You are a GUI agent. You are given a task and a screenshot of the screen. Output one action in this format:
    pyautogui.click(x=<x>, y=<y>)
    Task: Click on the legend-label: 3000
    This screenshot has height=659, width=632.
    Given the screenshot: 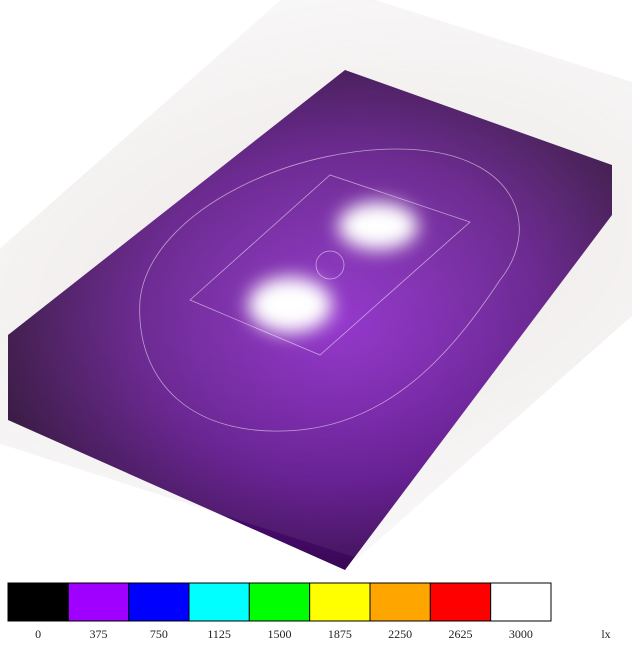 What is the action you would take?
    pyautogui.click(x=521, y=634)
    